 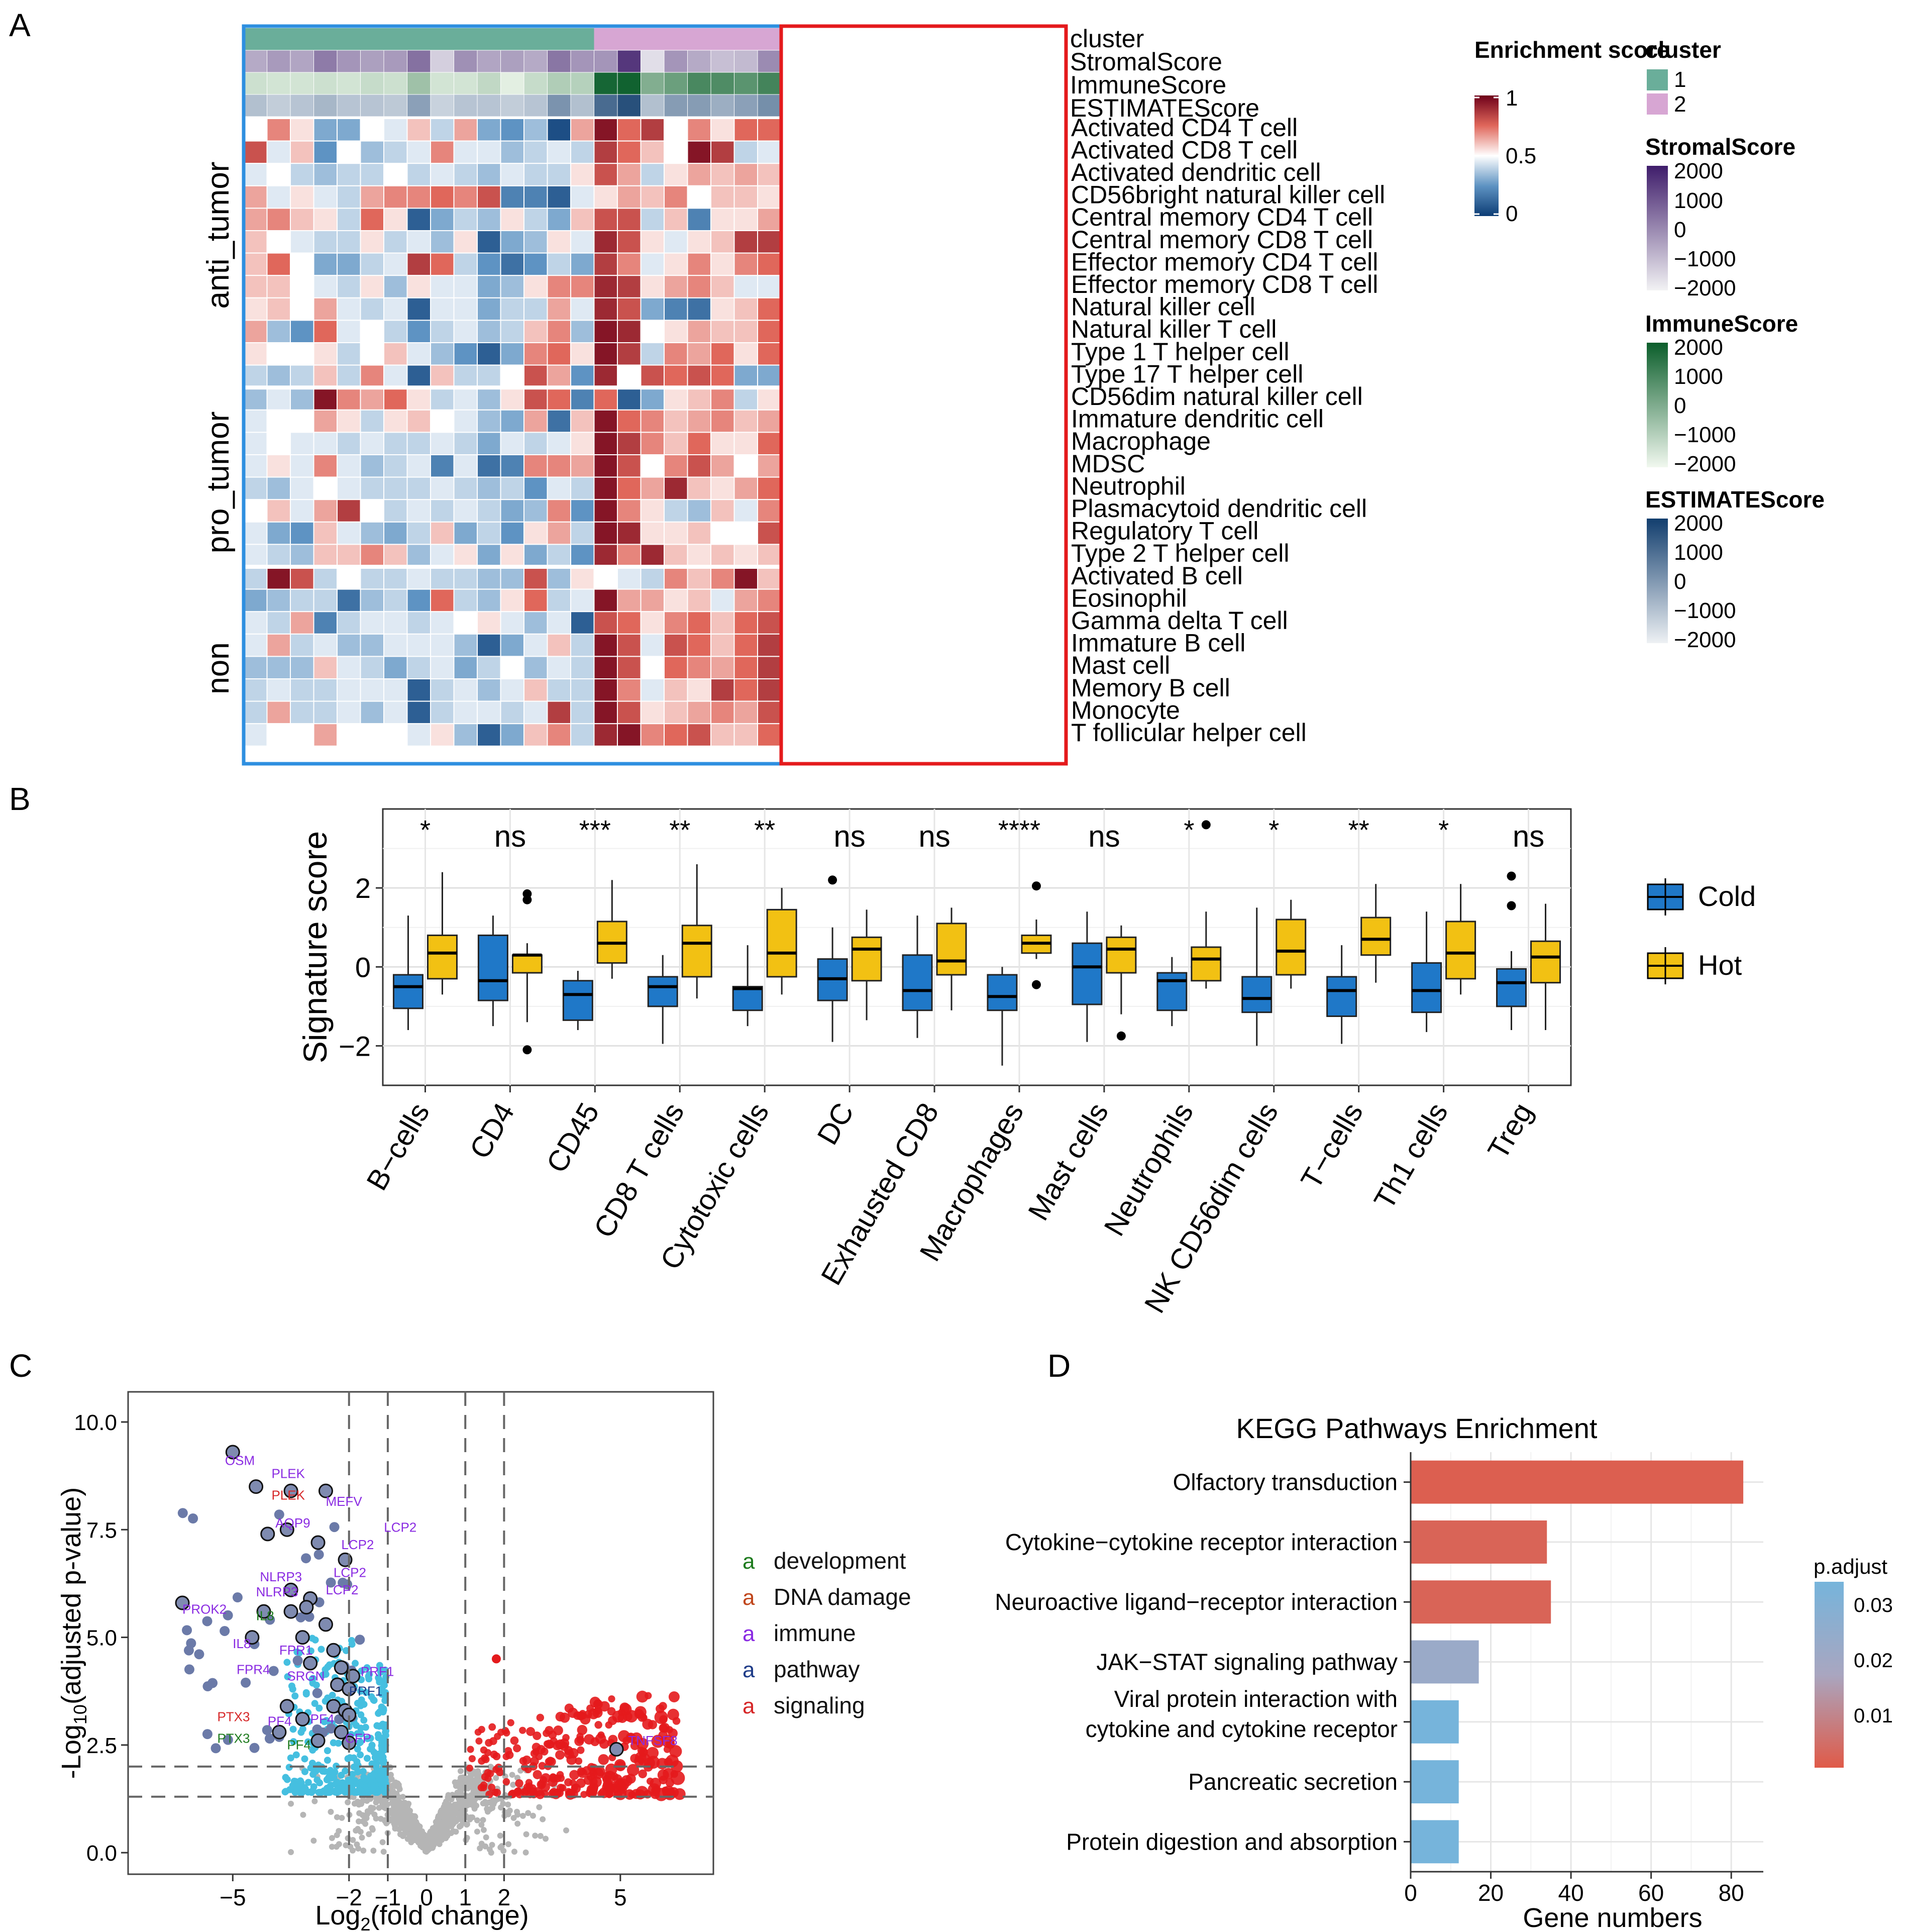 I want to click on gene-label: LCP2, so click(x=400, y=1527).